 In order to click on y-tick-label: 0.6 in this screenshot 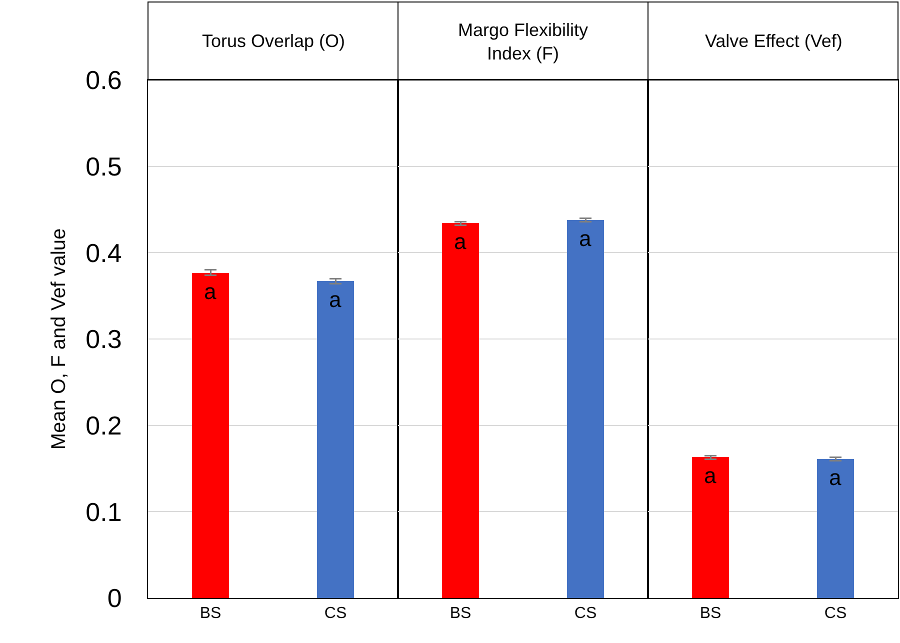, I will do `click(104, 80)`.